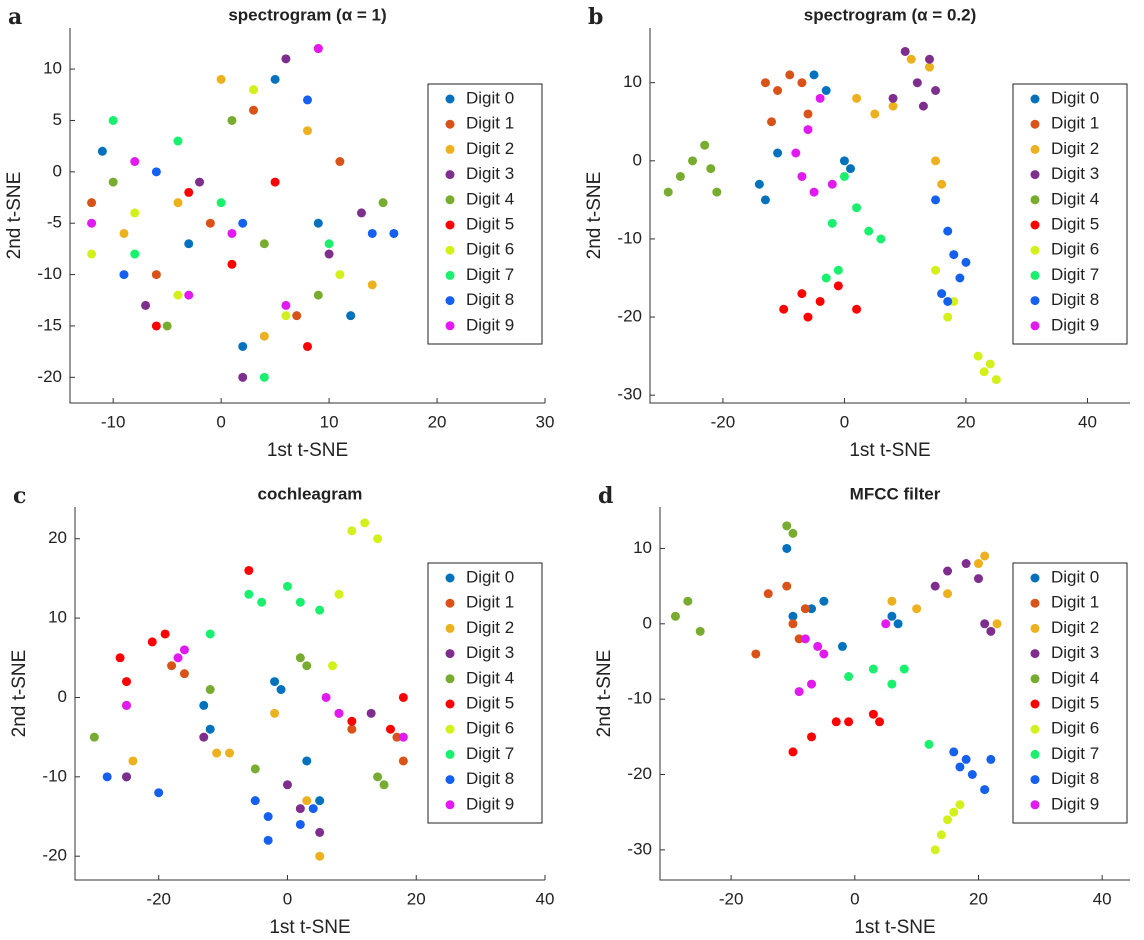 This screenshot has height=940, width=1144. What do you see at coordinates (490, 223) in the screenshot?
I see `legend-label: Digit 5` at bounding box center [490, 223].